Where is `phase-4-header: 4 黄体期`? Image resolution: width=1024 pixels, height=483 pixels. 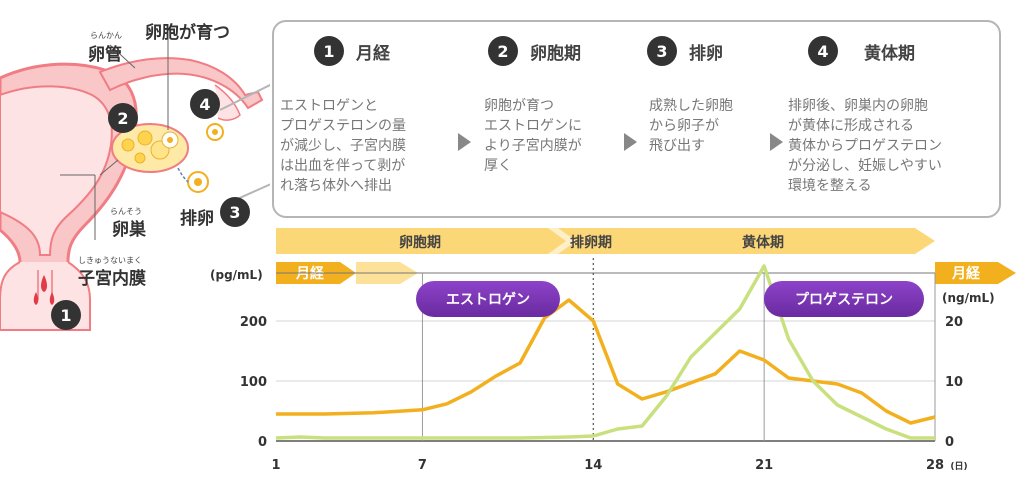 phase-4-header: 4 黄体期 is located at coordinates (861, 51).